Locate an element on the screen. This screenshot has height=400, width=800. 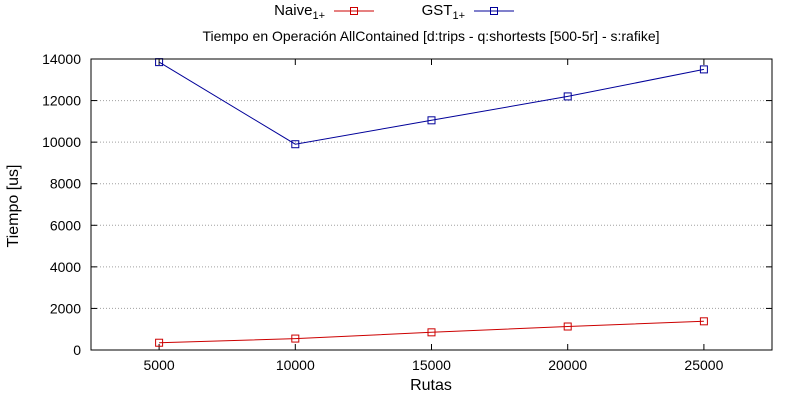
x-tick-label: 20000 is located at coordinates (567, 365).